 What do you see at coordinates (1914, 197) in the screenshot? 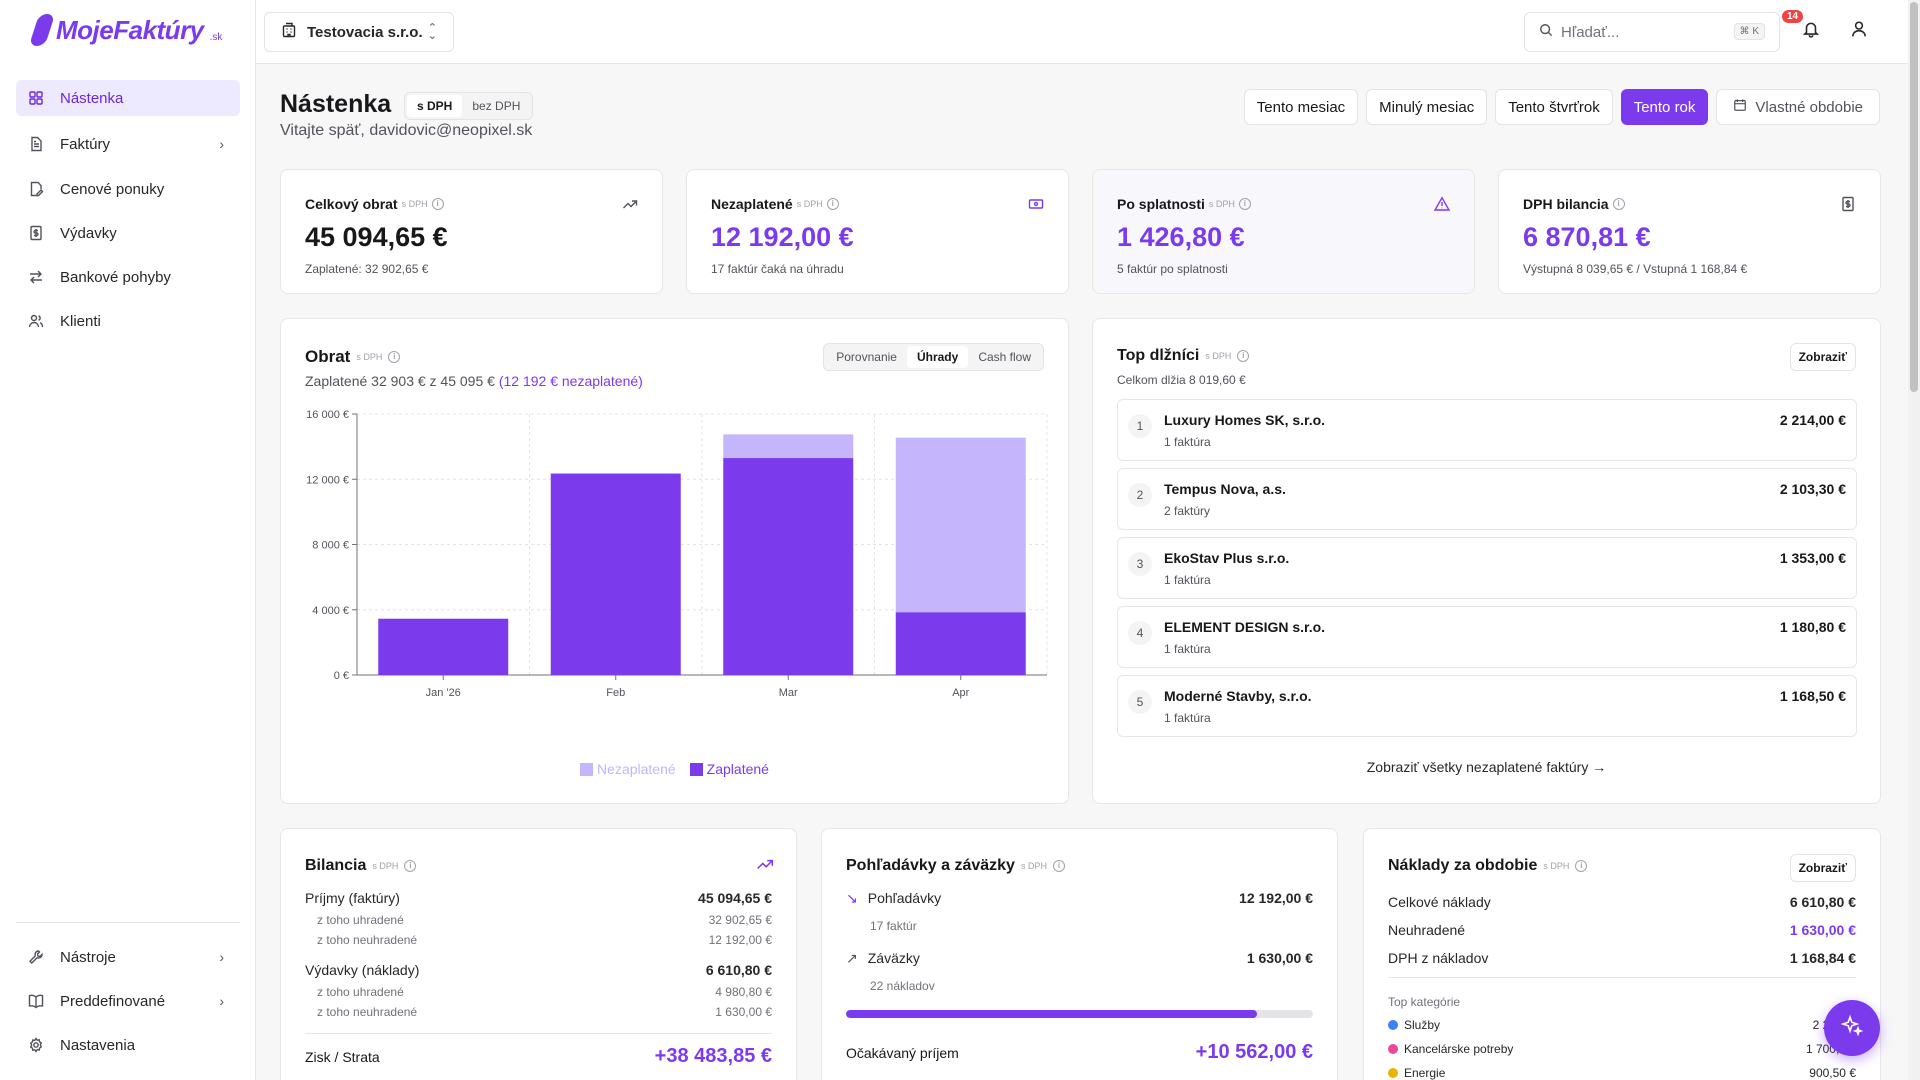
I see `scrollbar-thumb` at bounding box center [1914, 197].